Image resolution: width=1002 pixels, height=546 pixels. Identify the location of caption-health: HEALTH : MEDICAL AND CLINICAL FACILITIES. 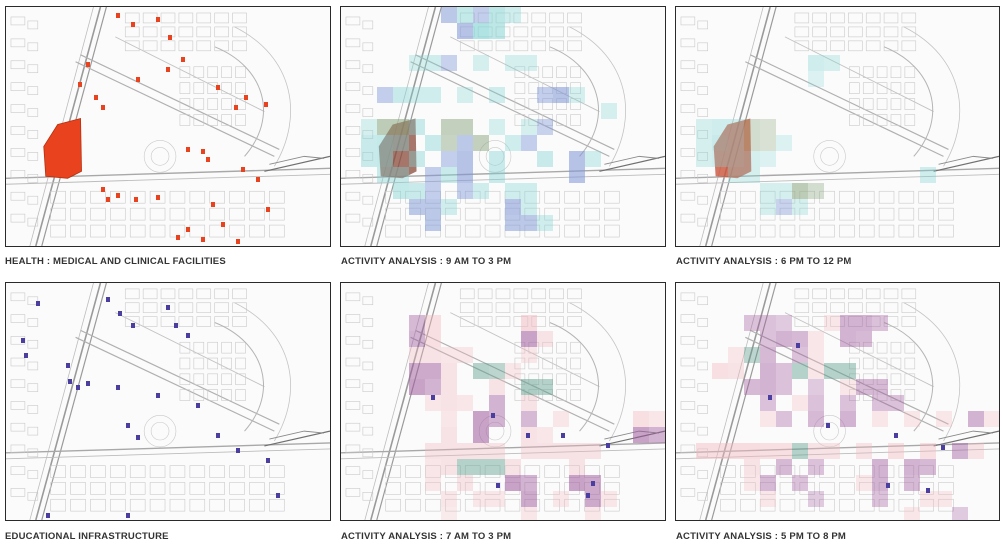
(115, 261).